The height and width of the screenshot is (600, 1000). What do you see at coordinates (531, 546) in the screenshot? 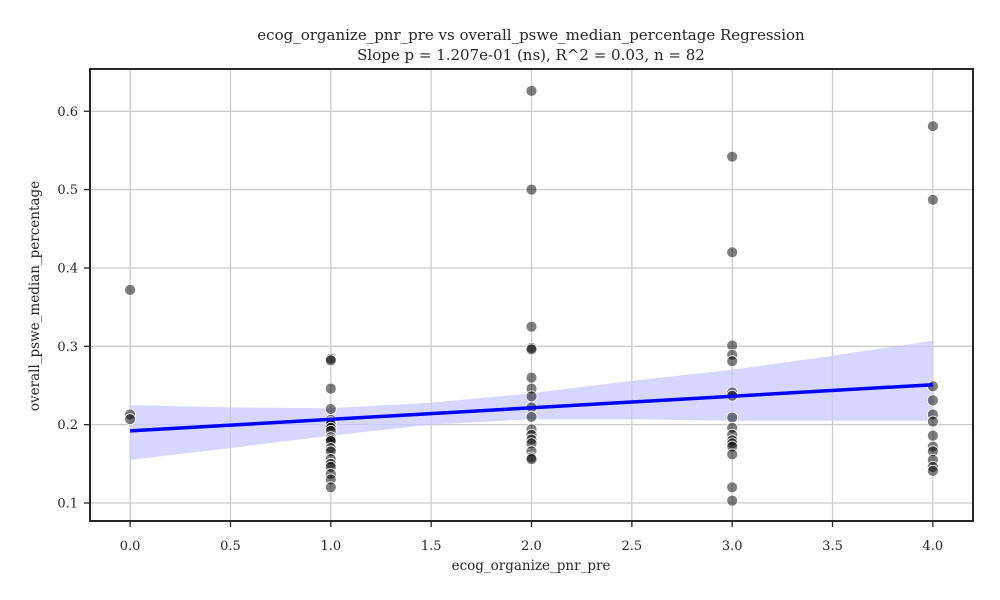
I see `x-tick-label: 2.0` at bounding box center [531, 546].